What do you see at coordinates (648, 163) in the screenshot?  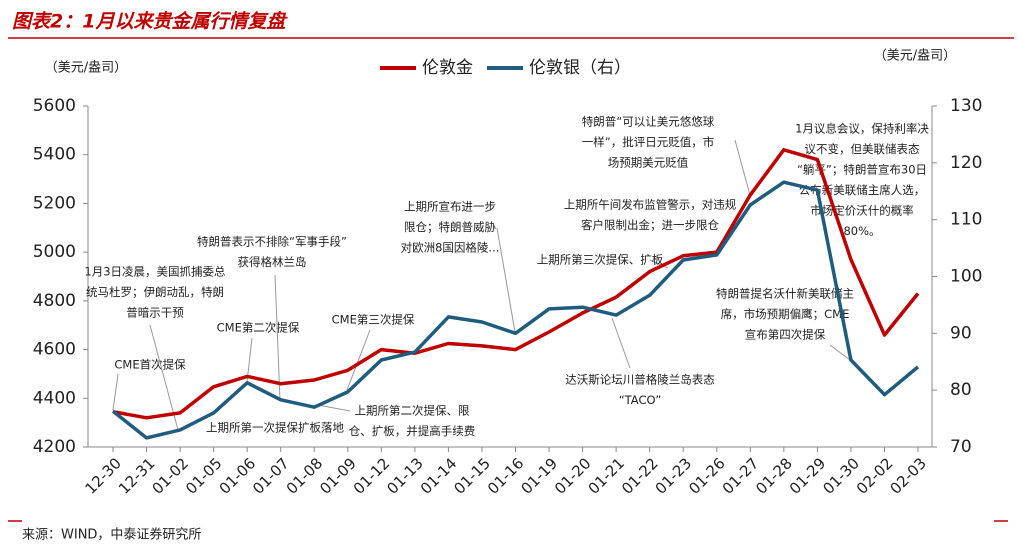 I see `annotation: 场预期美元贬值` at bounding box center [648, 163].